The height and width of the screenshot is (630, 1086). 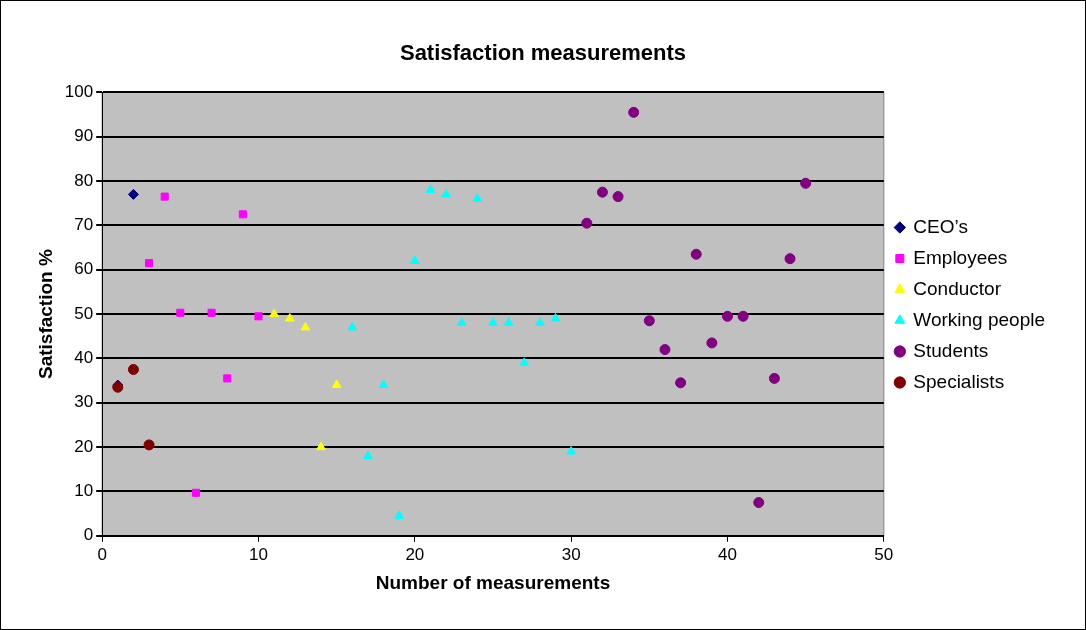 I want to click on x-tick-label: 20, so click(x=415, y=554).